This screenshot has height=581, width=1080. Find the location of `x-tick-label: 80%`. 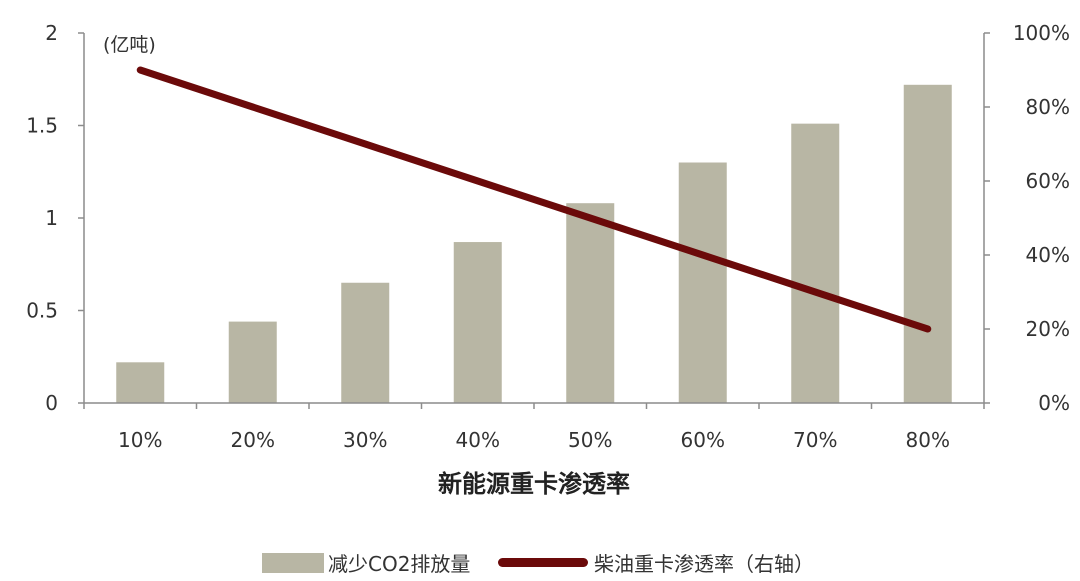

x-tick-label: 80% is located at coordinates (928, 440).